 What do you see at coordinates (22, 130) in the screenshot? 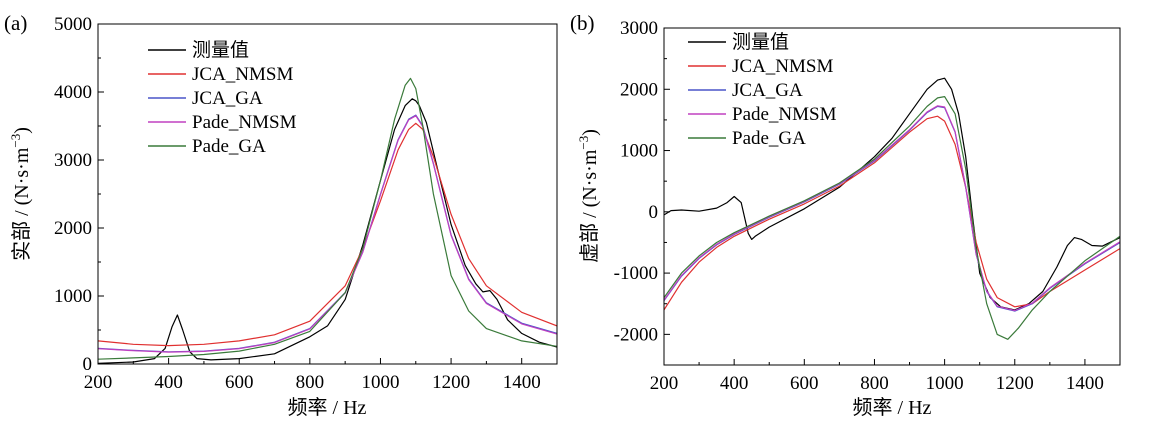
I see `panel-a-ylabel-tail: )` at bounding box center [22, 130].